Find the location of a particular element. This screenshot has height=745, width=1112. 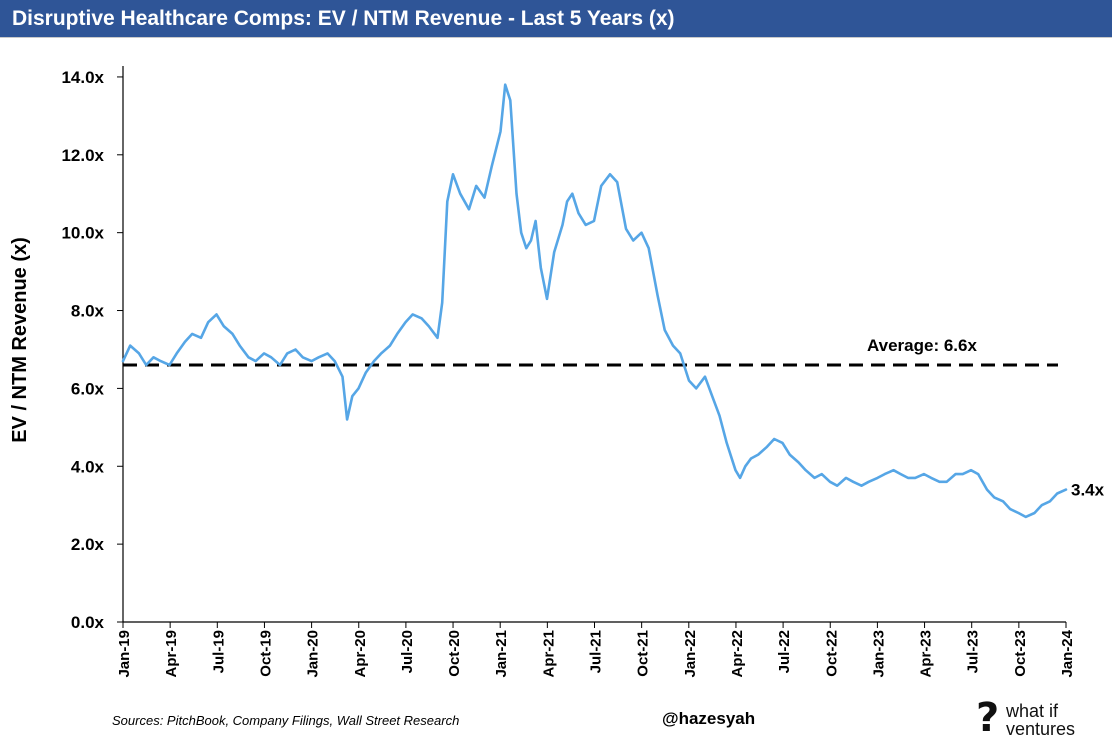

x-tick-label: Oct-21 is located at coordinates (643, 653).